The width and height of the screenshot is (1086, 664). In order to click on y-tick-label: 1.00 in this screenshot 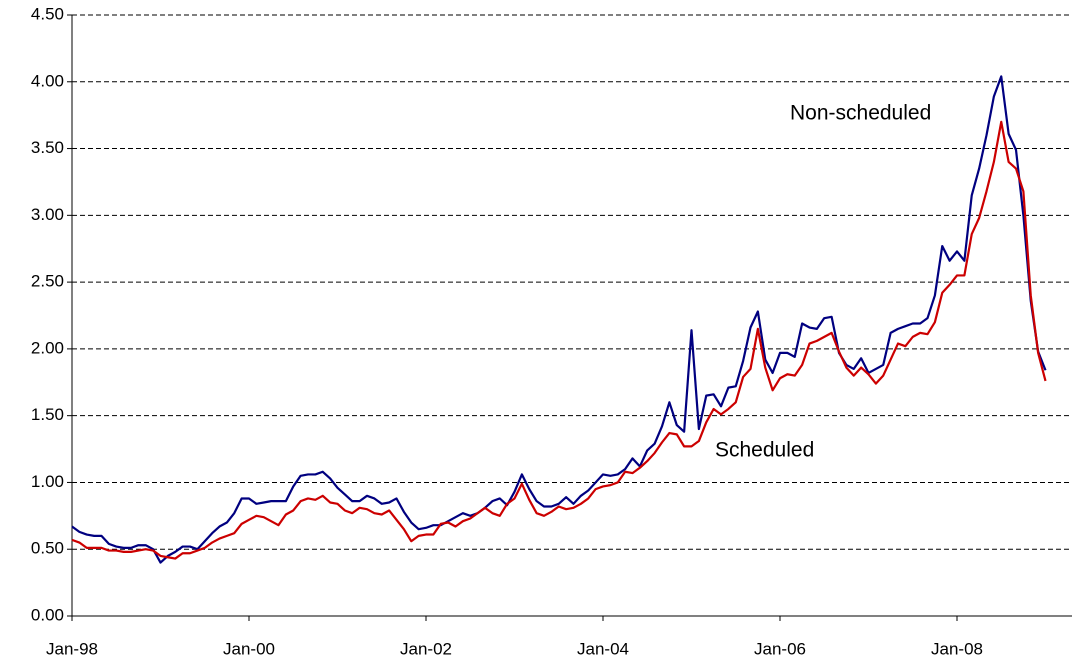, I will do `click(47, 481)`.